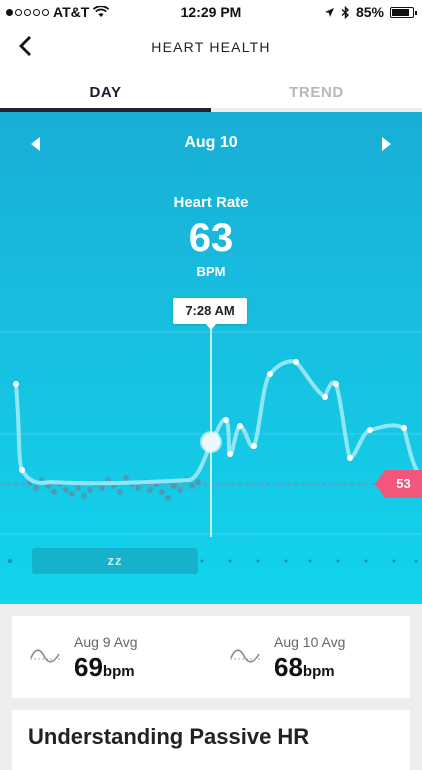 The width and height of the screenshot is (422, 770). Describe the element at coordinates (403, 12) in the screenshot. I see `battery-icon` at that location.